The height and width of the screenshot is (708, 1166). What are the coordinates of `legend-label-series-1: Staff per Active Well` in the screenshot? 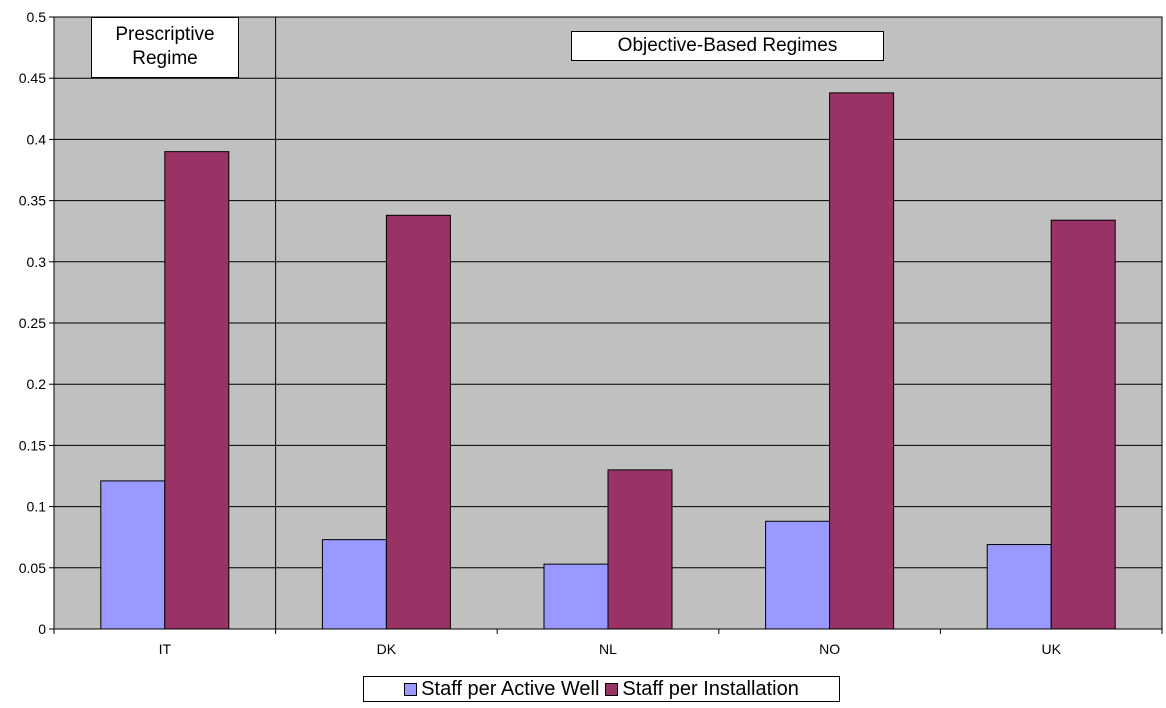 It's located at (510, 688).